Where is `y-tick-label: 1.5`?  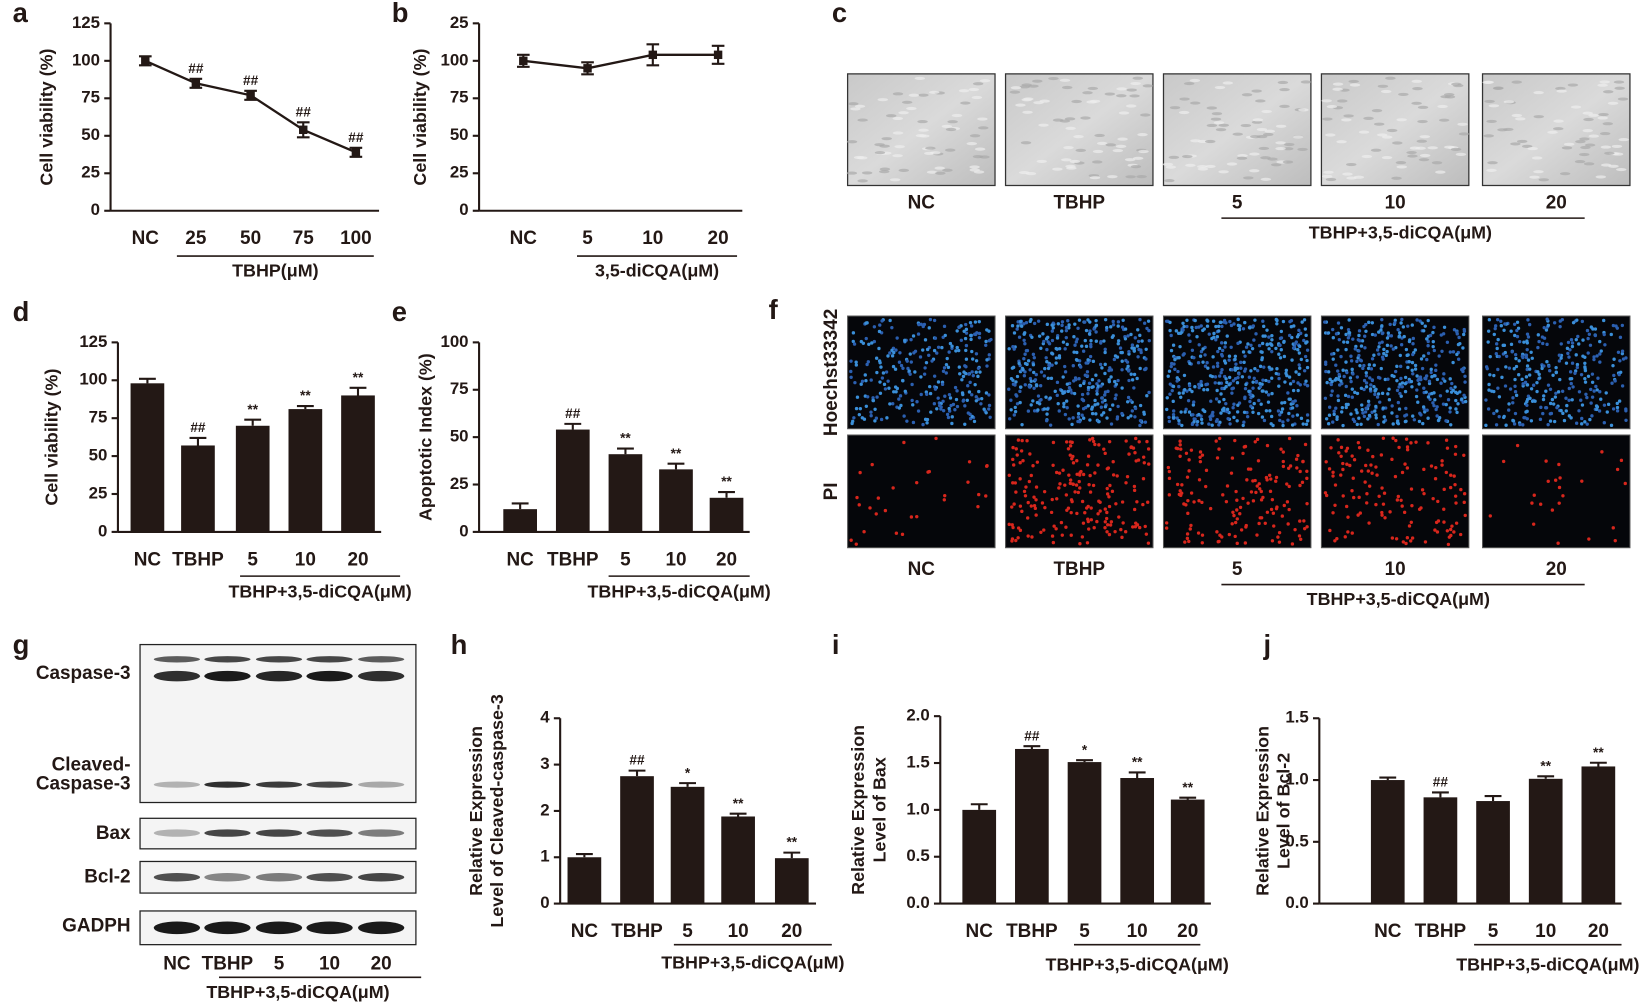 y-tick-label: 1.5 is located at coordinates (1296, 717).